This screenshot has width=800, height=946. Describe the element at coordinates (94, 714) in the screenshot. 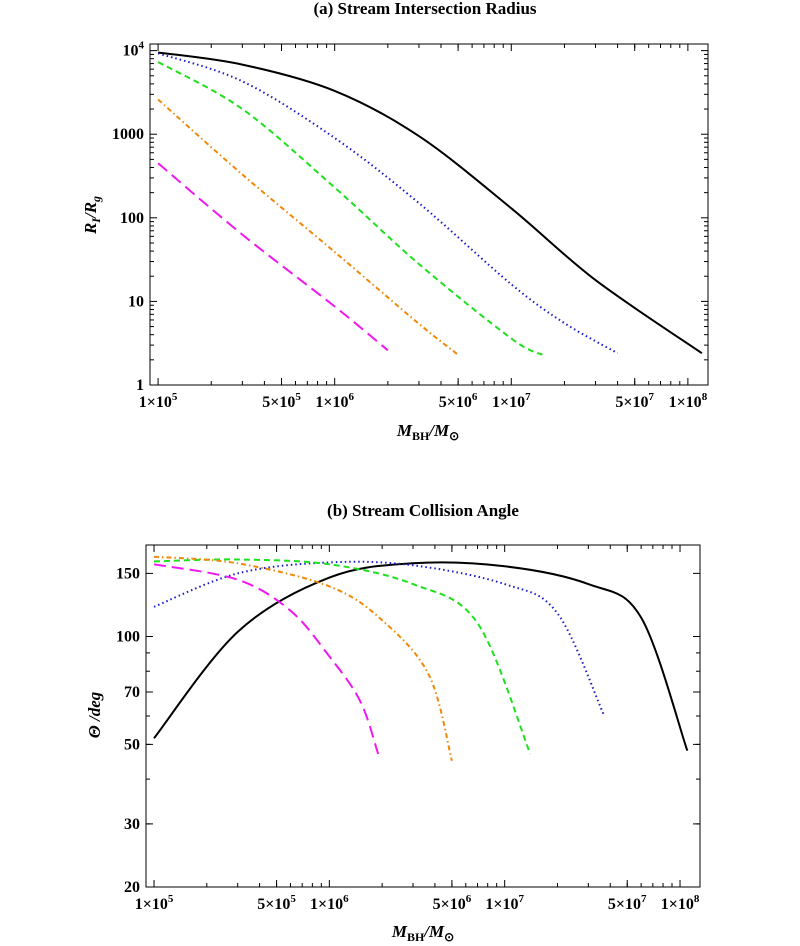

I see `chart-b-ylabel: Θ /deg` at that location.